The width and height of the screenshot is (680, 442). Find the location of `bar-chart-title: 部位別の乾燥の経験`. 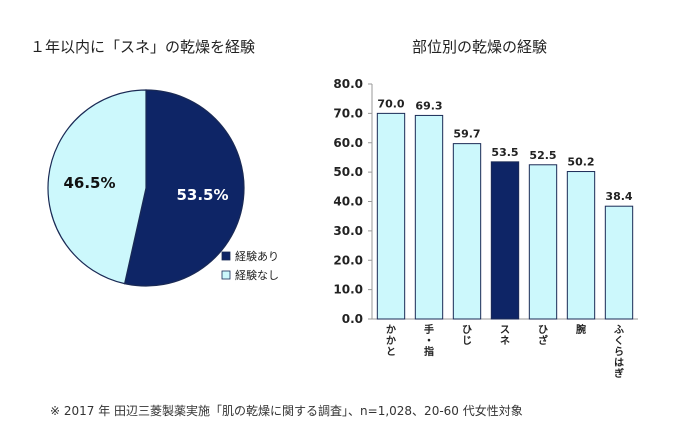

bar-chart-title: 部位別の乾燥の経験 is located at coordinates (480, 47).